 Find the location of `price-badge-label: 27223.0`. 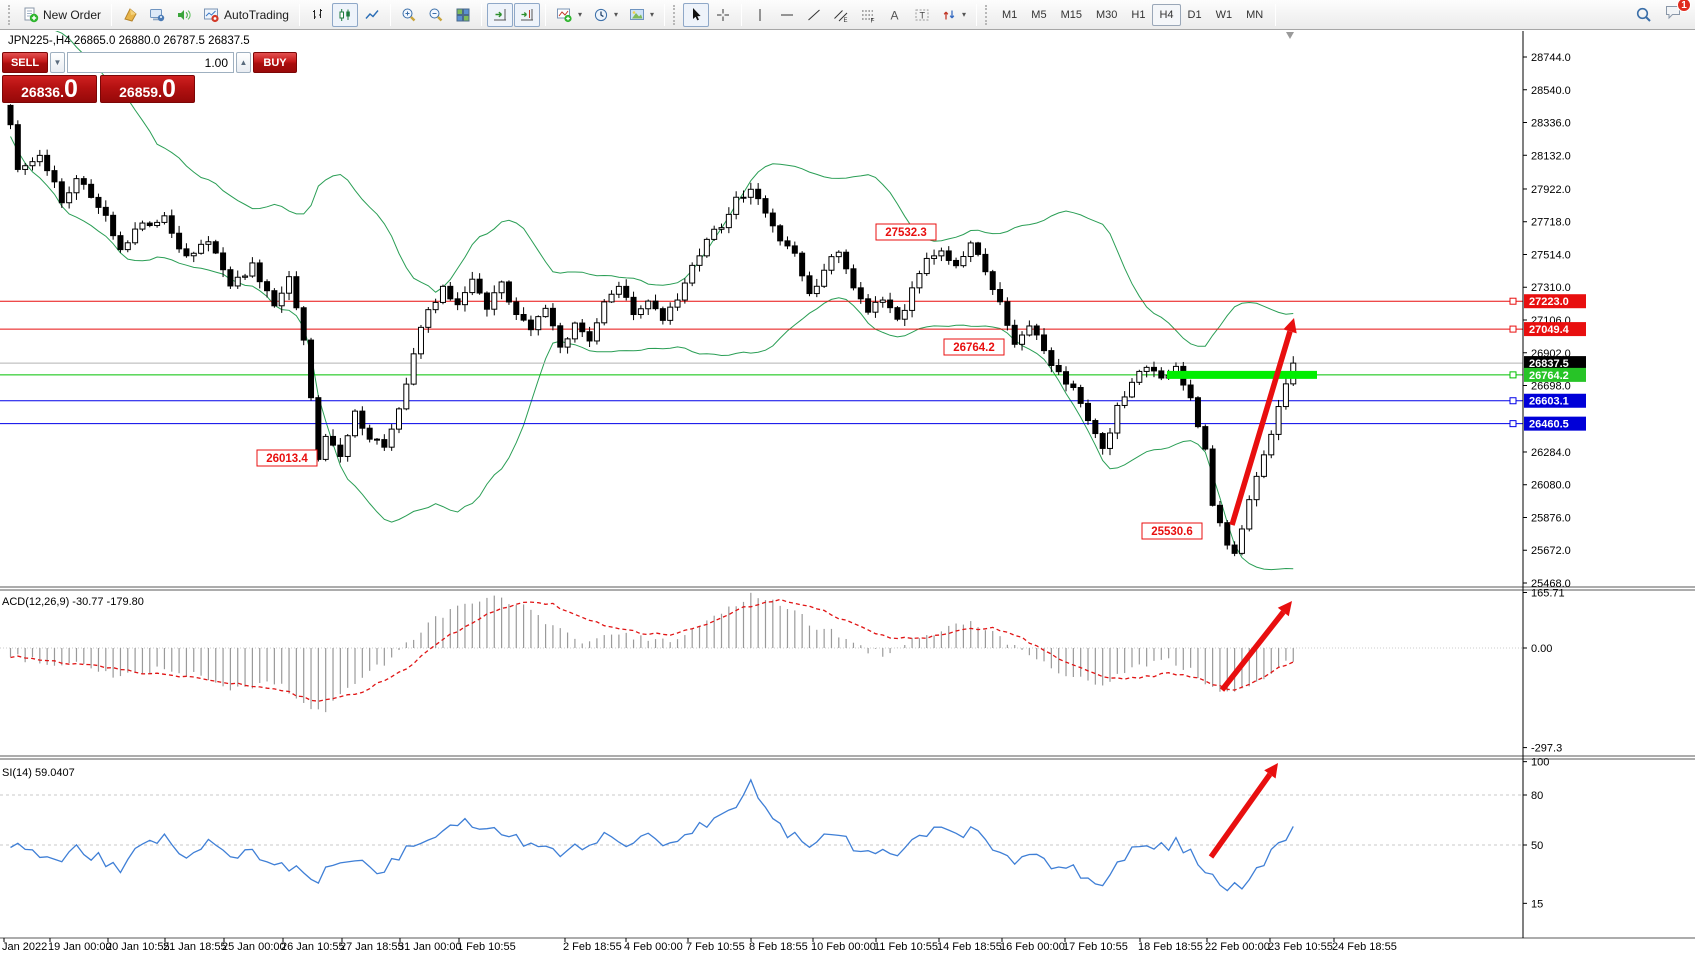

price-badge-label: 27223.0 is located at coordinates (1549, 302).